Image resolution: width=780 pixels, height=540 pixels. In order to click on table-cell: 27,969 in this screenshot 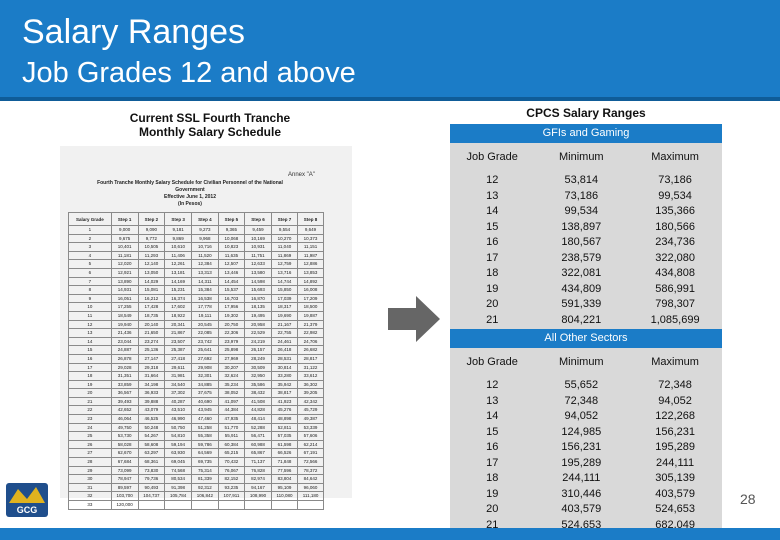, I will do `click(231, 358)`.